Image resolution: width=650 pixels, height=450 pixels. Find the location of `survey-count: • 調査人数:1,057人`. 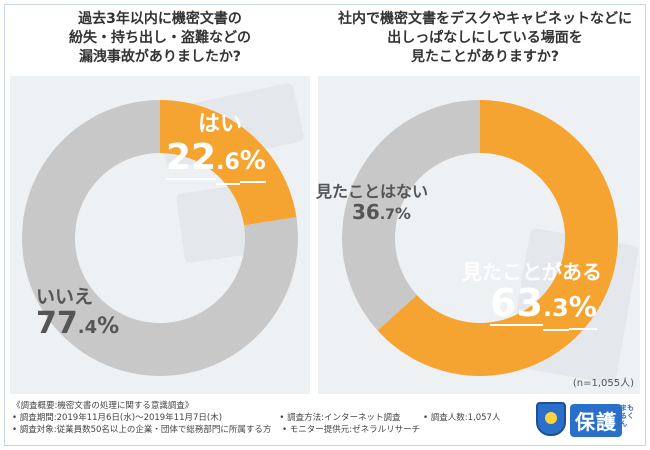

survey-count: • 調査人数:1,057人 is located at coordinates (462, 418).